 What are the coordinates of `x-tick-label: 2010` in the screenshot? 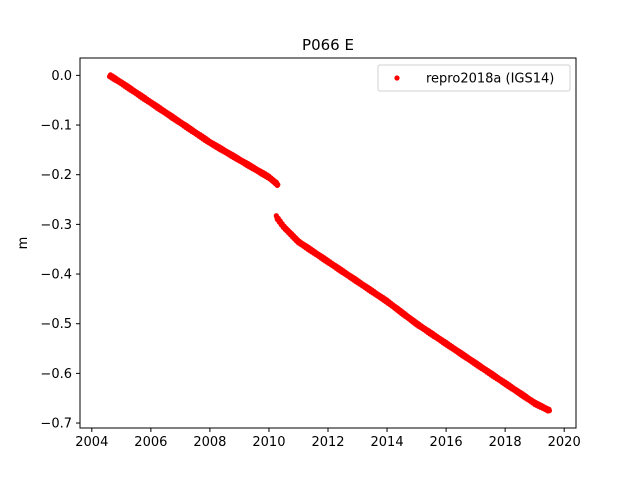 It's located at (268, 442).